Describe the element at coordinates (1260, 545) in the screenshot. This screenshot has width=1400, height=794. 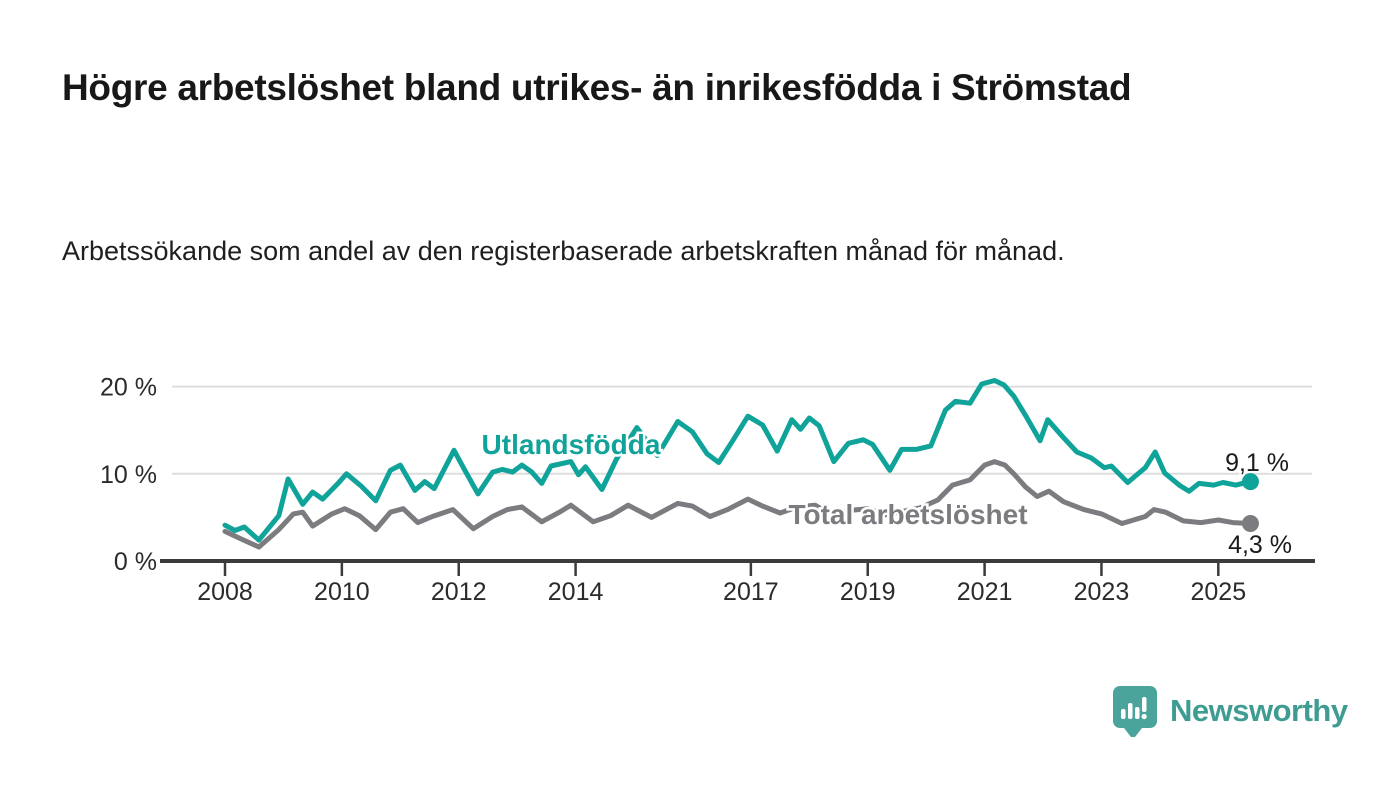
I see `series-end-value-0: 4,3 %` at that location.